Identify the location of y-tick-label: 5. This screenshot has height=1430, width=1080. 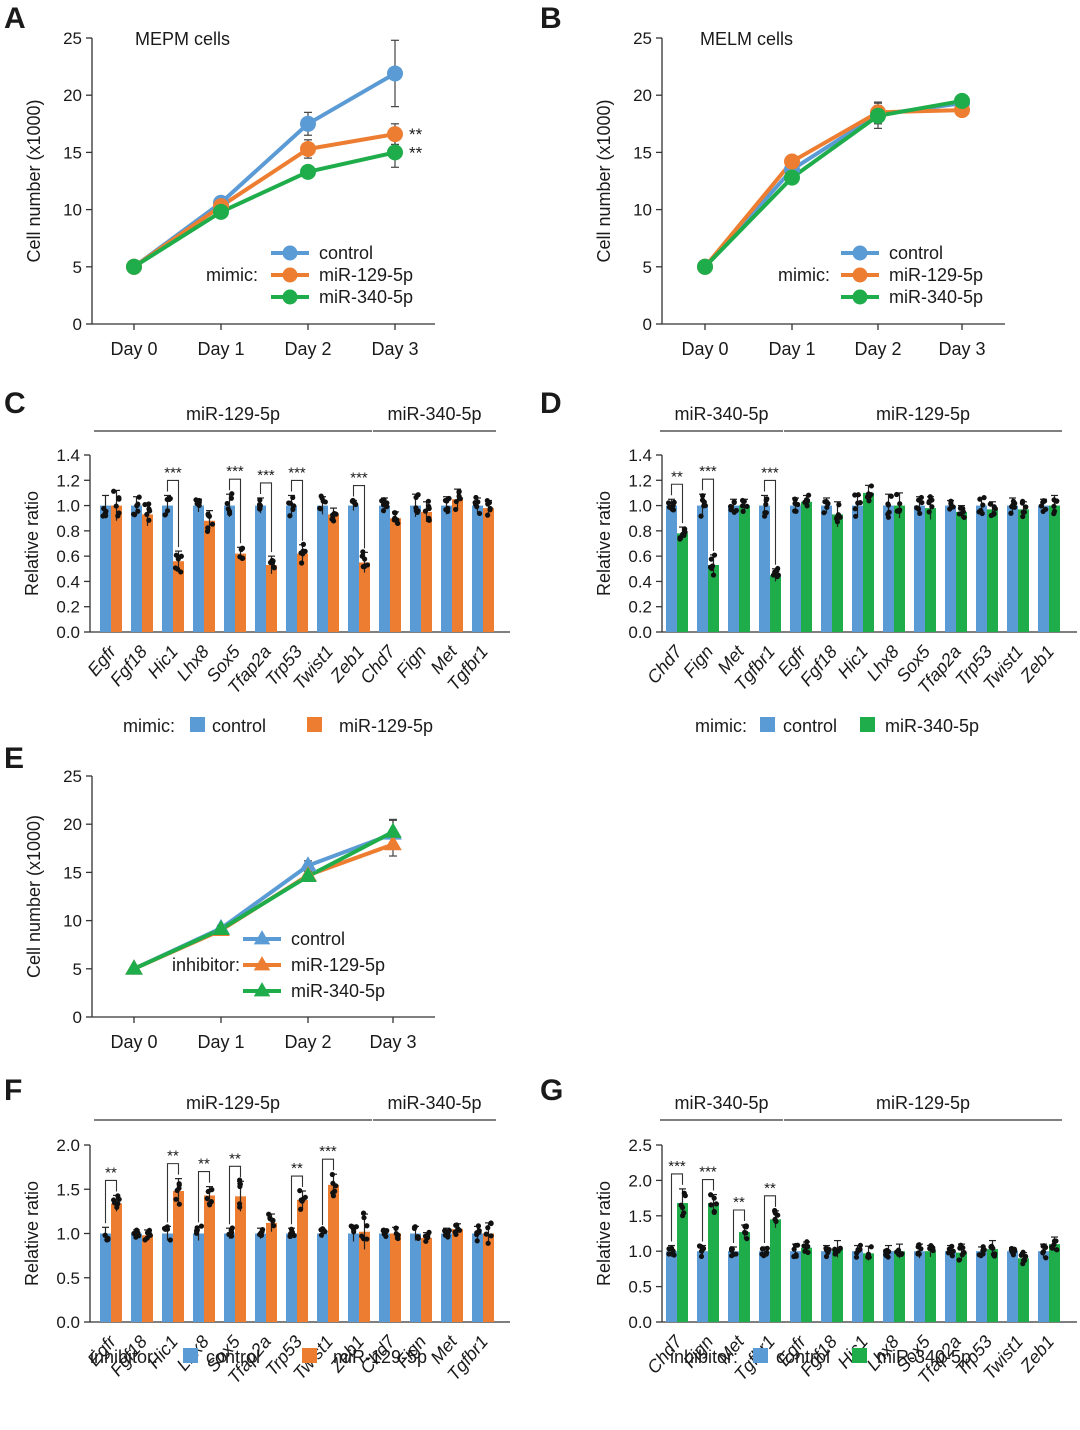
(77, 969).